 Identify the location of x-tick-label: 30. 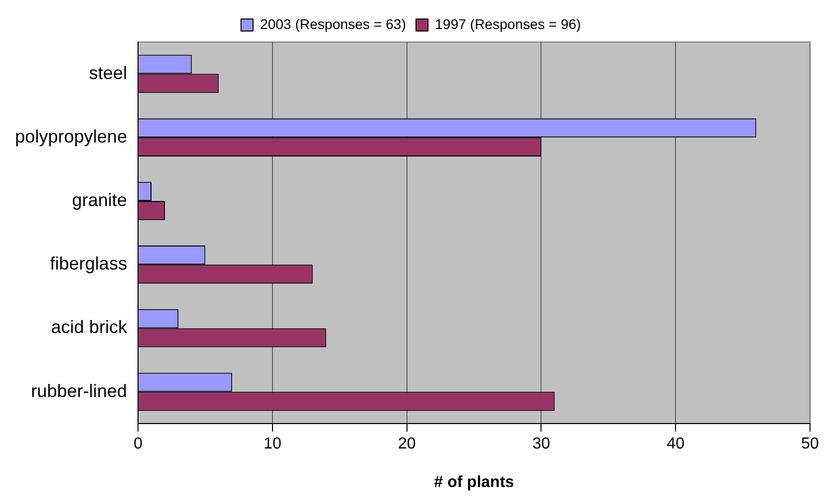
(541, 444).